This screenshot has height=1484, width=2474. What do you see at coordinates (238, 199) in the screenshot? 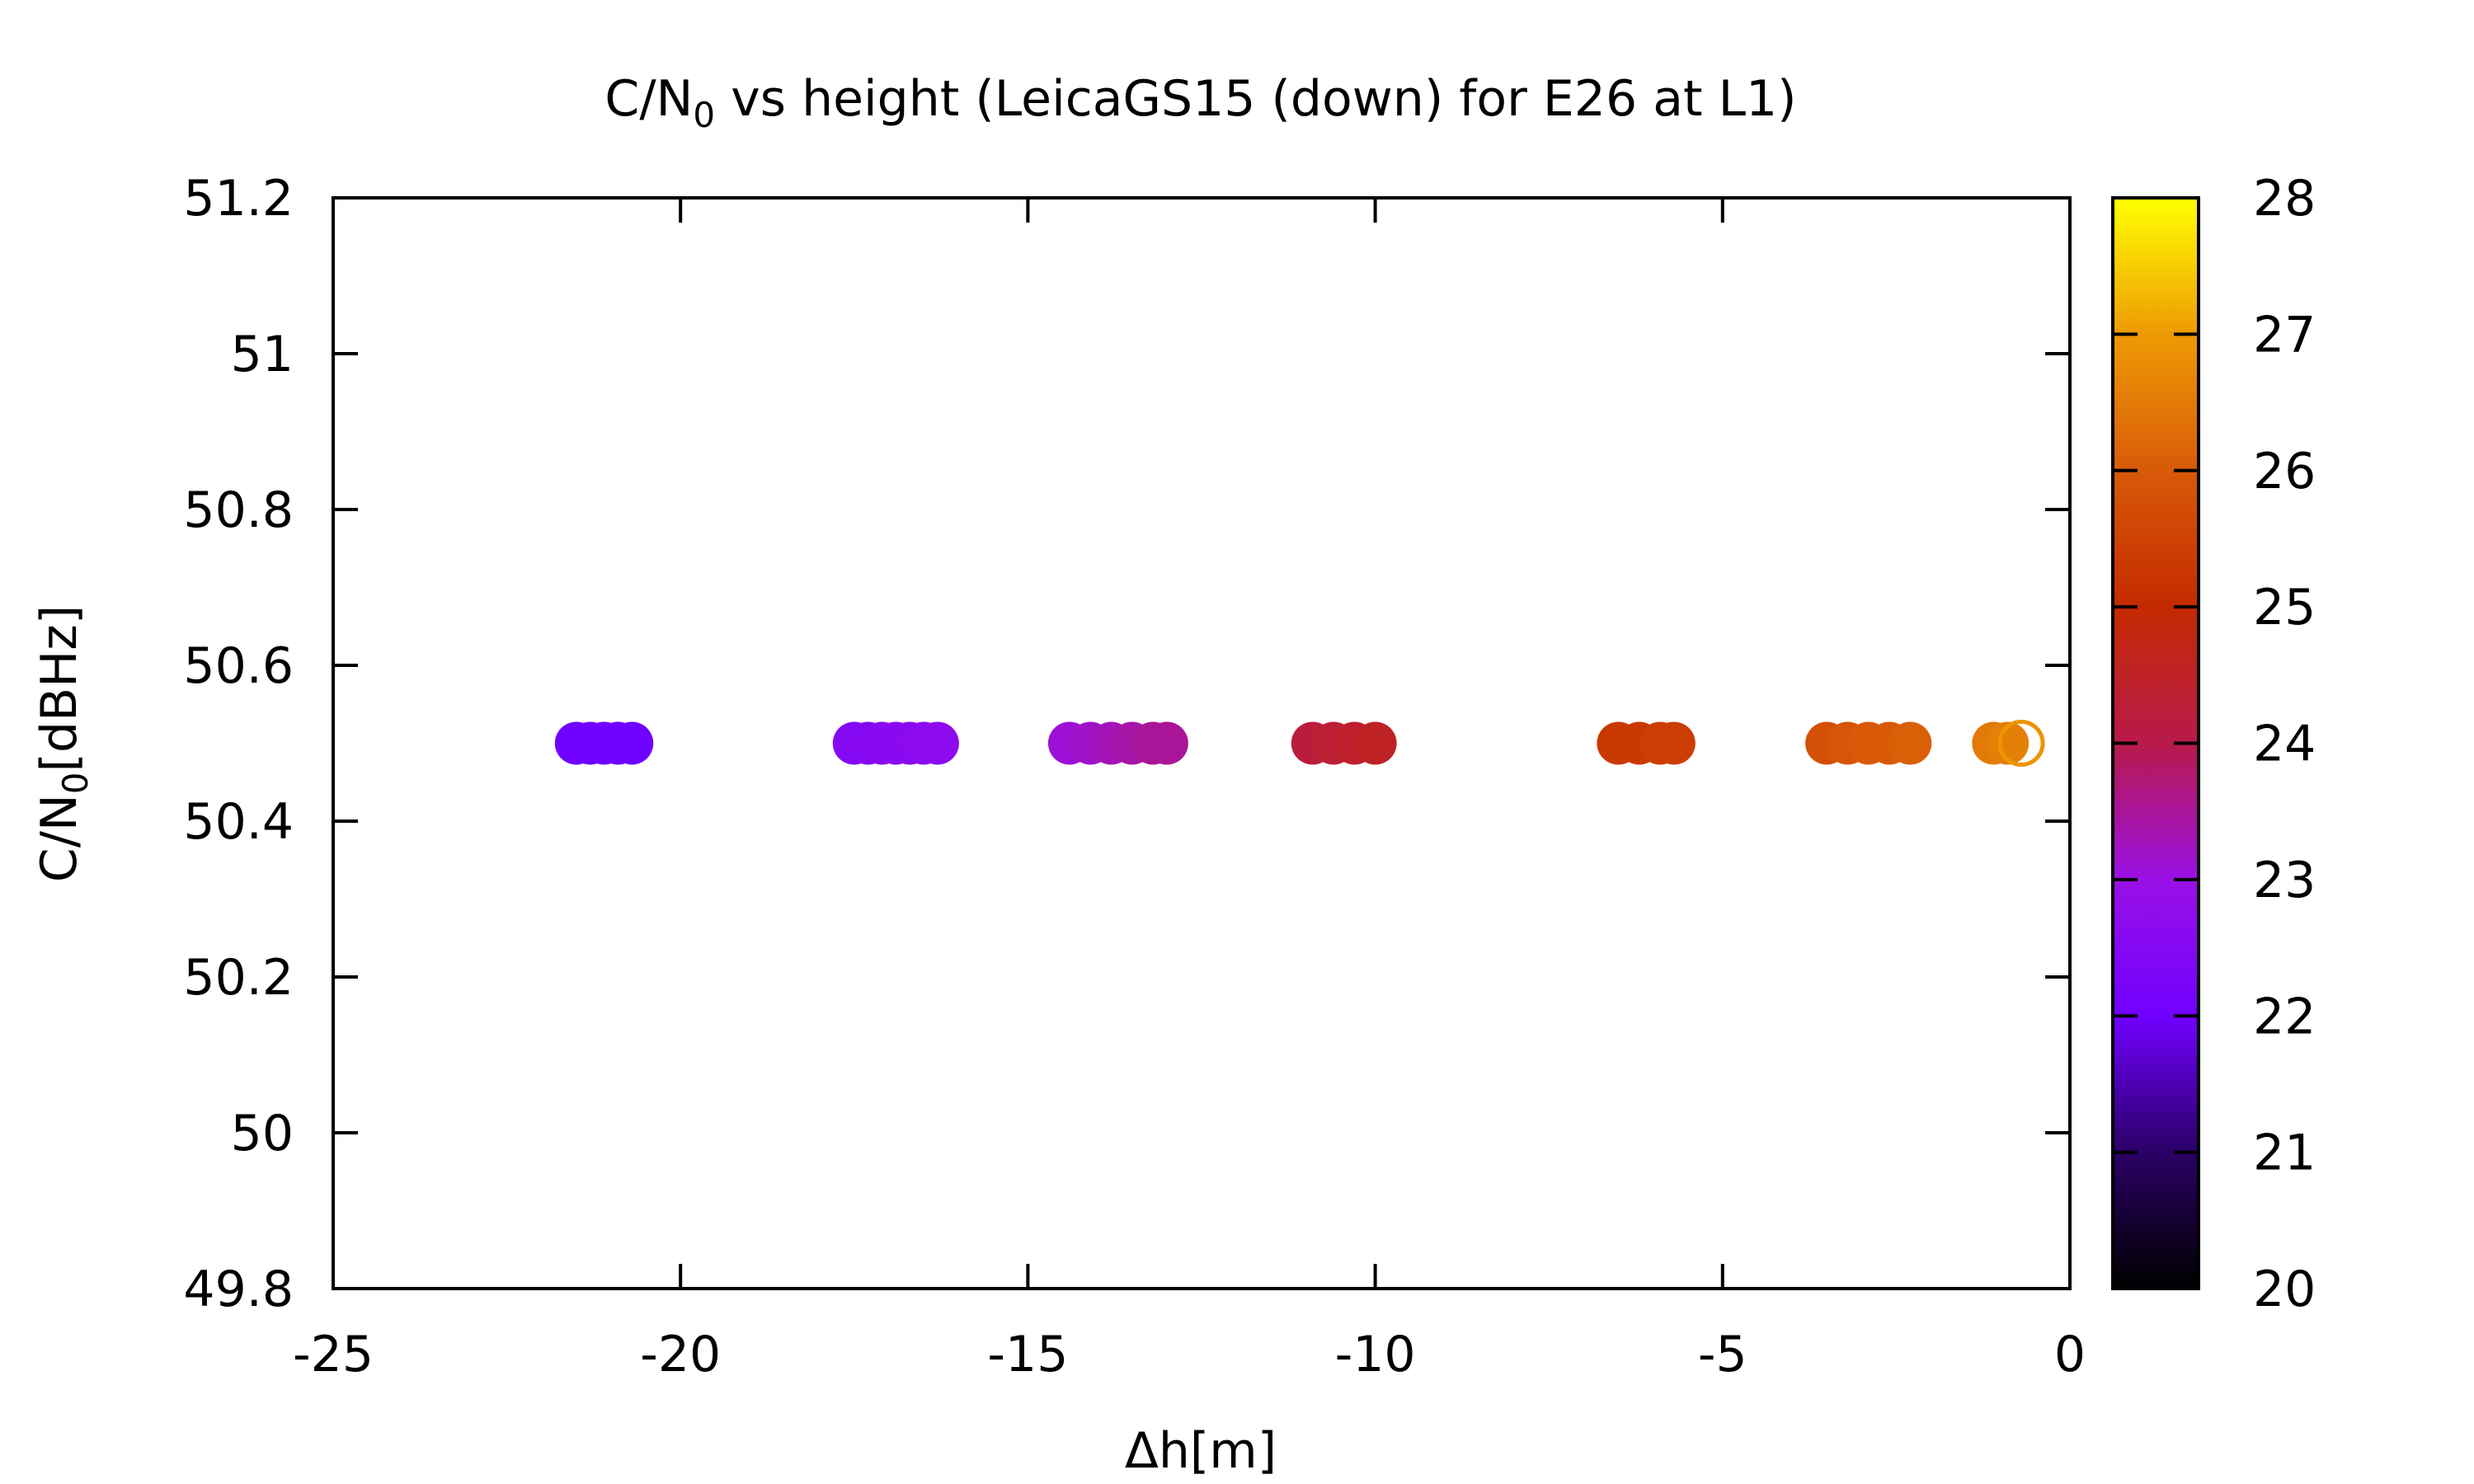
I see `y-tick-label: 51.2` at bounding box center [238, 199].